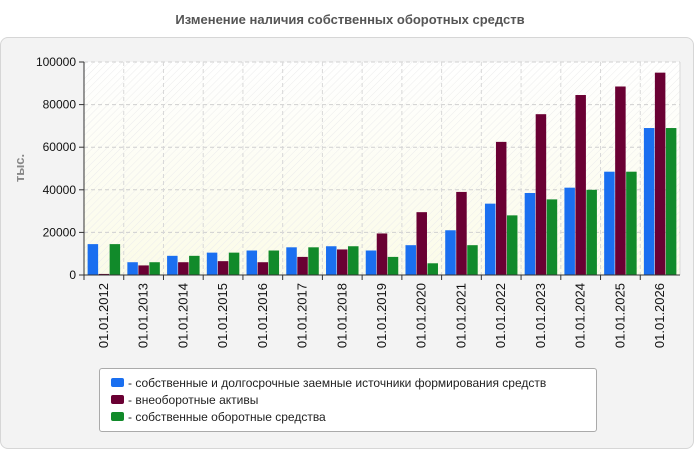 The height and width of the screenshot is (450, 700). What do you see at coordinates (252, 262) in the screenshot?
I see `bar-1-01.01.2016` at bounding box center [252, 262].